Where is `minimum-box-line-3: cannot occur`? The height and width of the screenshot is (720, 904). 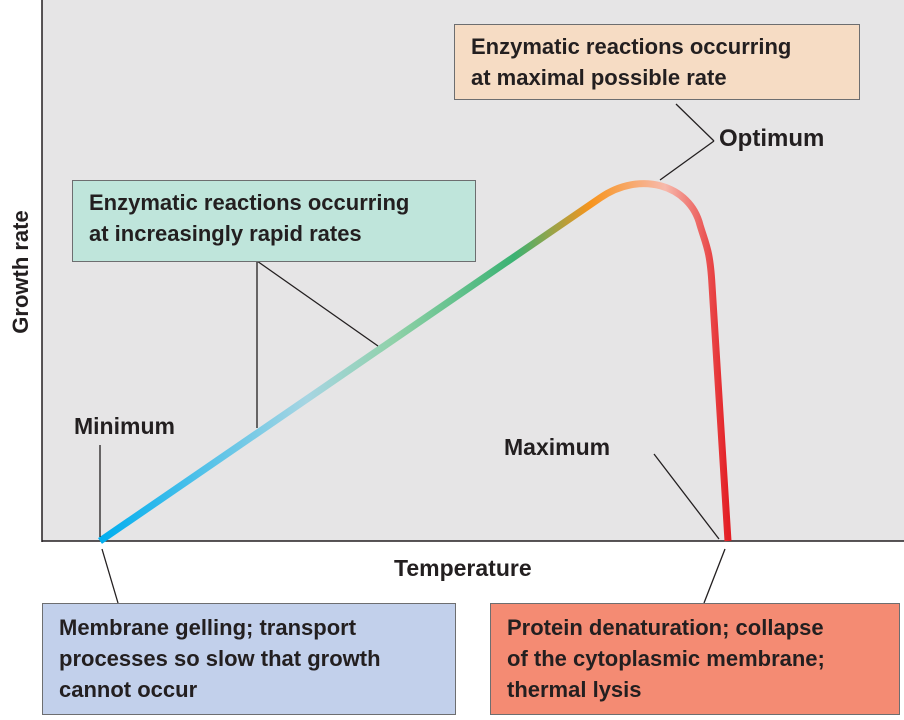 minimum-box-line-3: cannot occur is located at coordinates (128, 689).